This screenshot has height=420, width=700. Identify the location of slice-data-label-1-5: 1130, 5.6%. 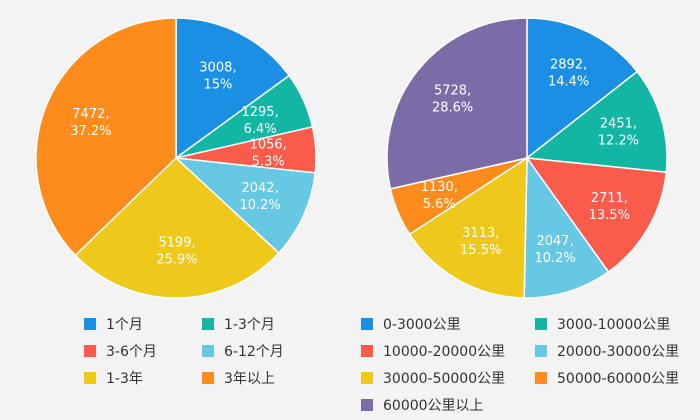
(439, 196).